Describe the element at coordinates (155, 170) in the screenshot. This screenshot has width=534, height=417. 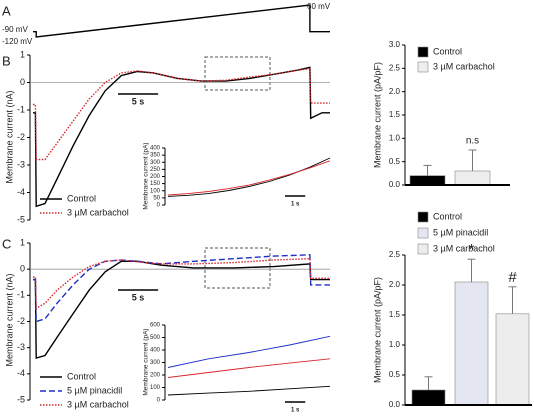
I see `y-tick-label: 250` at that location.